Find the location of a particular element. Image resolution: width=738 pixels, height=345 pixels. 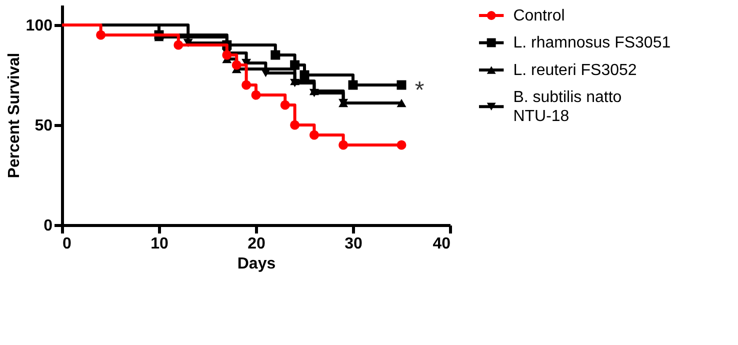

x-tick-label: 10 is located at coordinates (159, 244).